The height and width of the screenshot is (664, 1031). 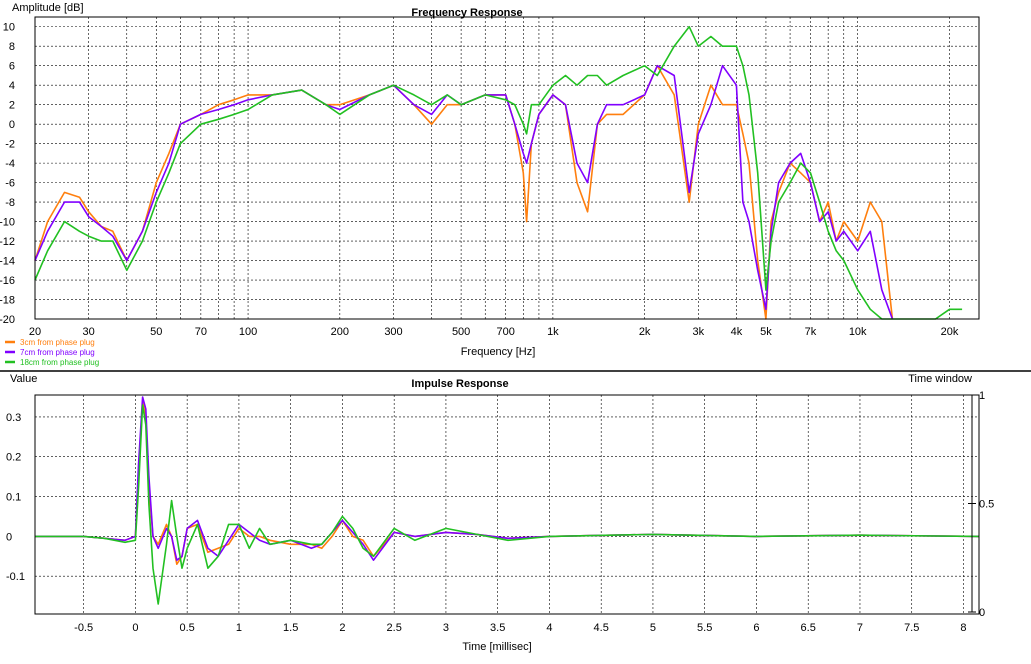 I want to click on frequency-x-tick-label: 300, so click(x=393, y=332).